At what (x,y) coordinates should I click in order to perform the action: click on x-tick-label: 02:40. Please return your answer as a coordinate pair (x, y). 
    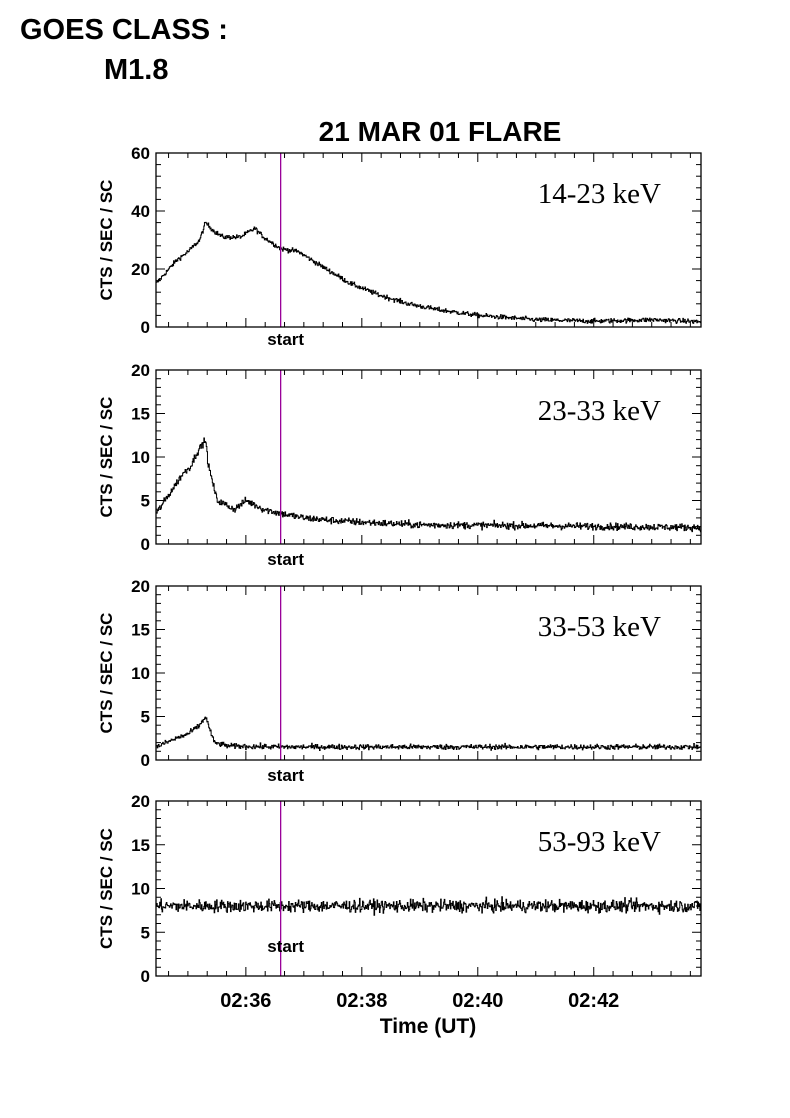
    Looking at the image, I should click on (477, 1001).